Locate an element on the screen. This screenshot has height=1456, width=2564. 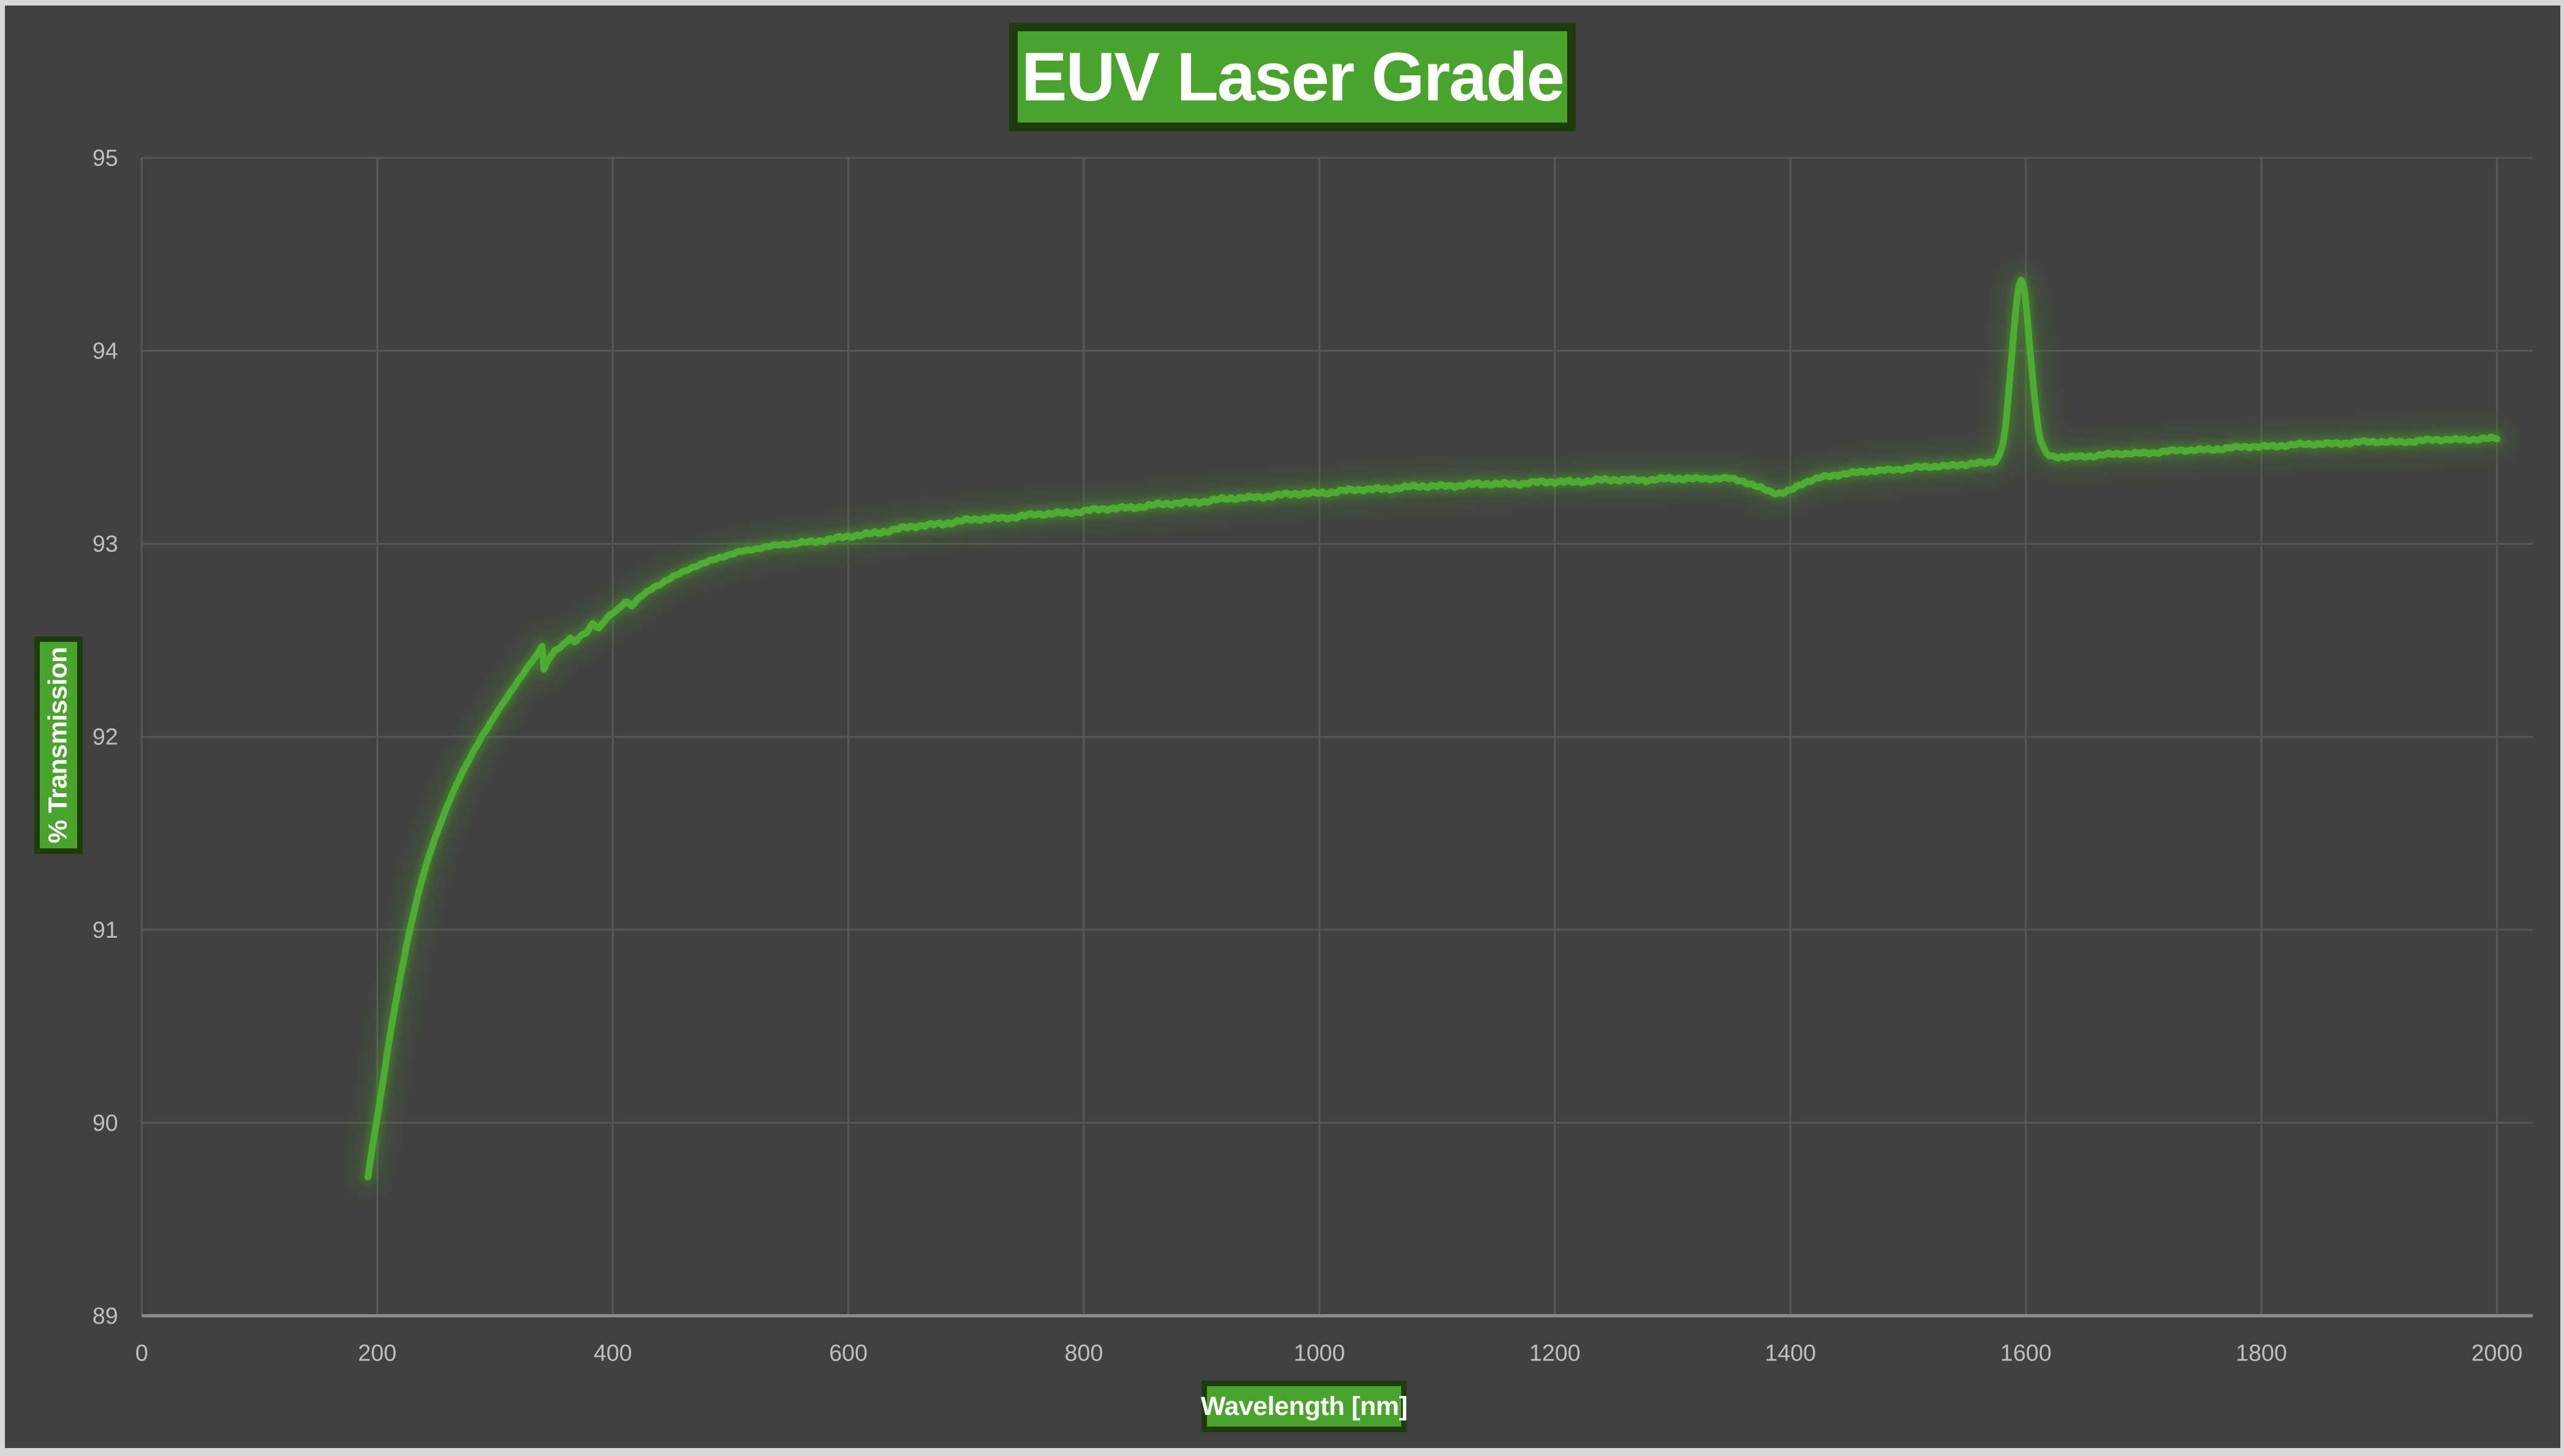
x-axis-title-box: Wavelength [nm] is located at coordinates (1304, 1406).